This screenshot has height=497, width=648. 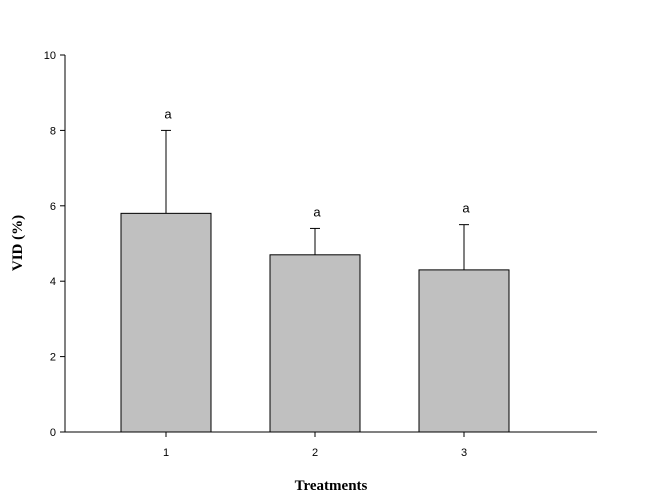 I want to click on x-tick-label: 2, so click(x=315, y=453).